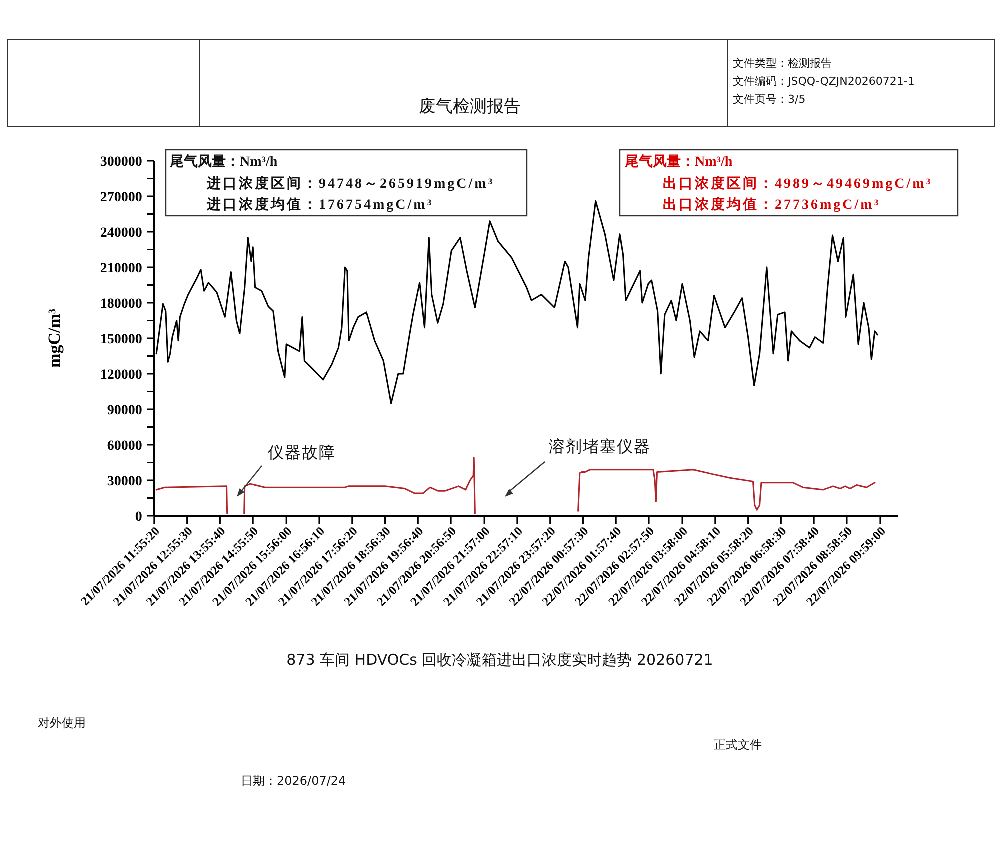 This screenshot has height=867, width=1000. What do you see at coordinates (138, 517) in the screenshot?
I see `y-tick-label: 0` at bounding box center [138, 517].